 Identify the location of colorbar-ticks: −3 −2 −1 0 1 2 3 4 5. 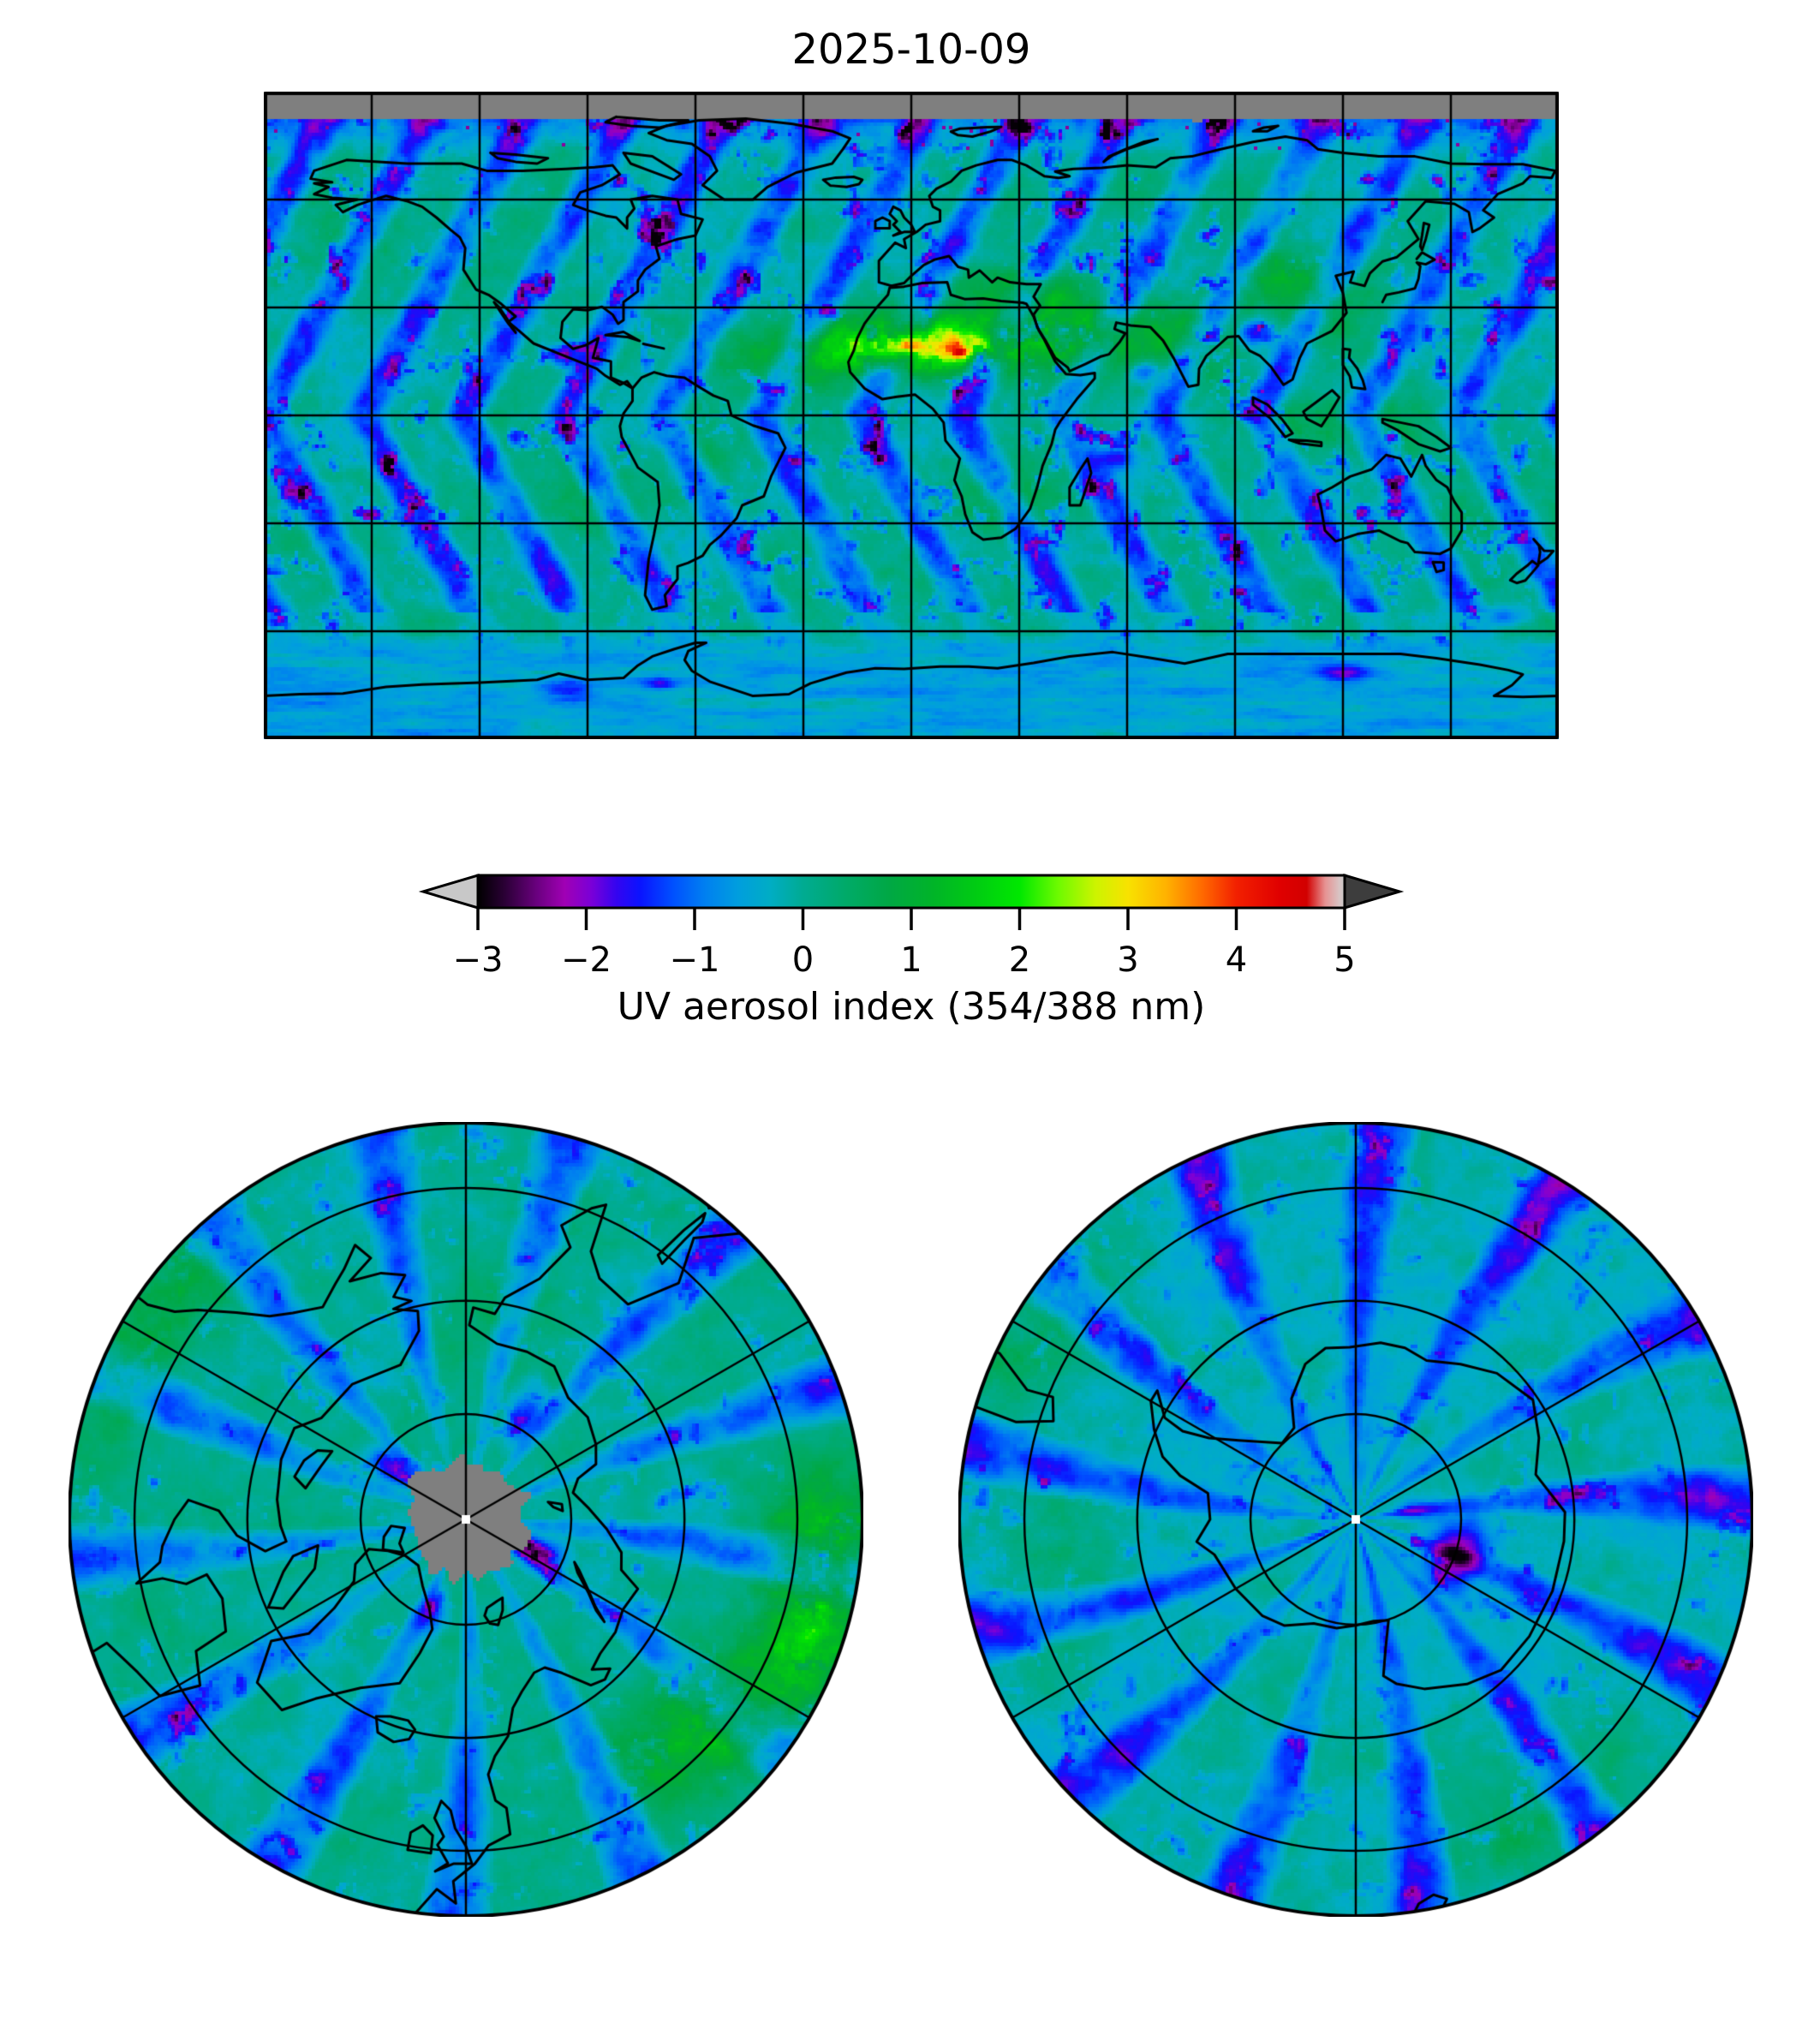
(904, 944).